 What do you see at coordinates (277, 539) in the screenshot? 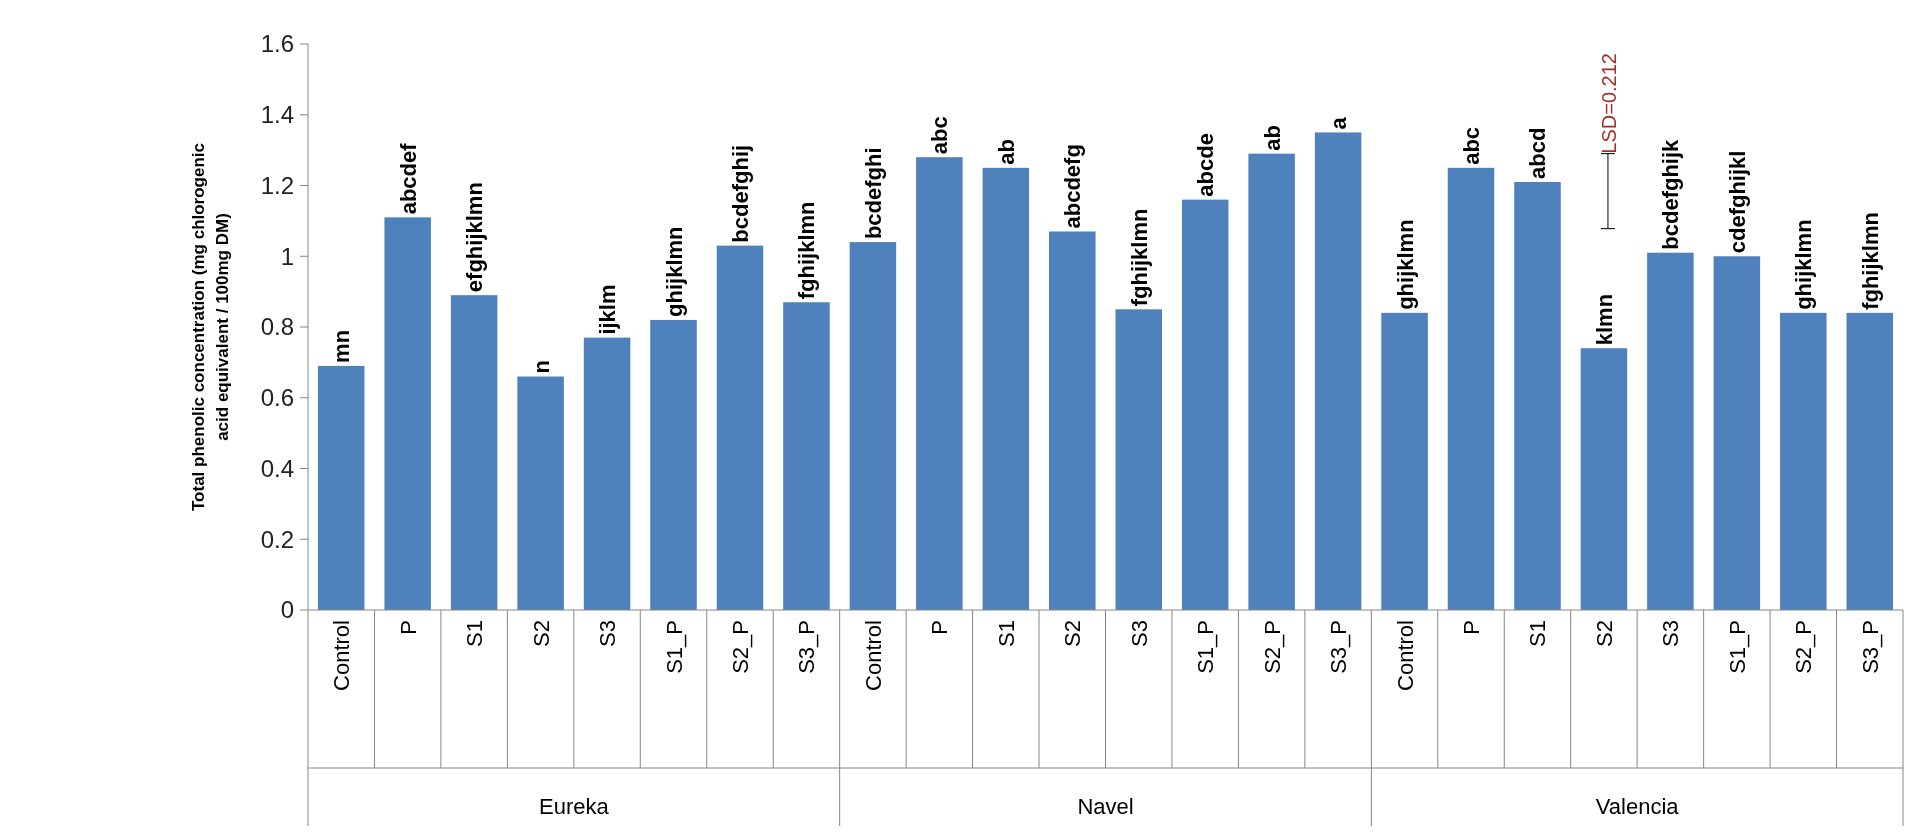
I see `y-tick-label: 0.2` at bounding box center [277, 539].